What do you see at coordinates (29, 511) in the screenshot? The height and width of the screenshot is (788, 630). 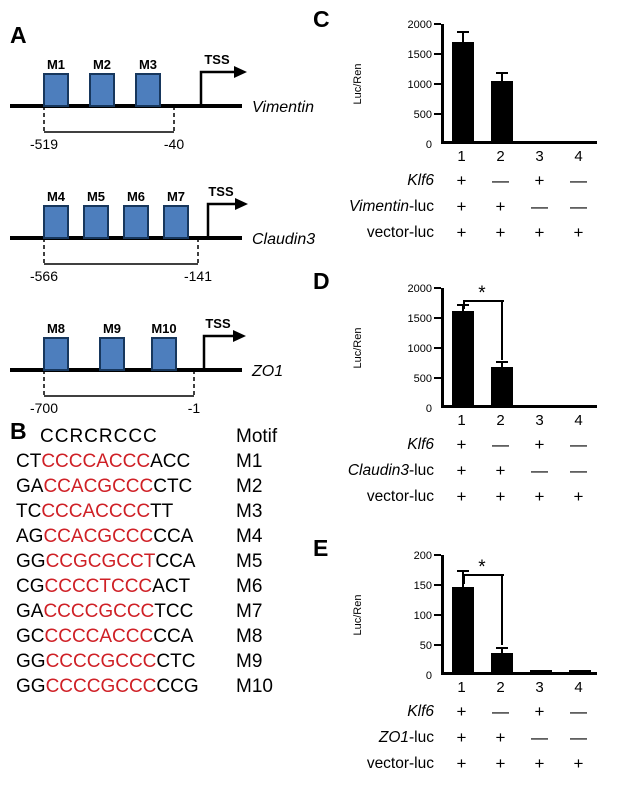 I see `seq-pre: TC` at bounding box center [29, 511].